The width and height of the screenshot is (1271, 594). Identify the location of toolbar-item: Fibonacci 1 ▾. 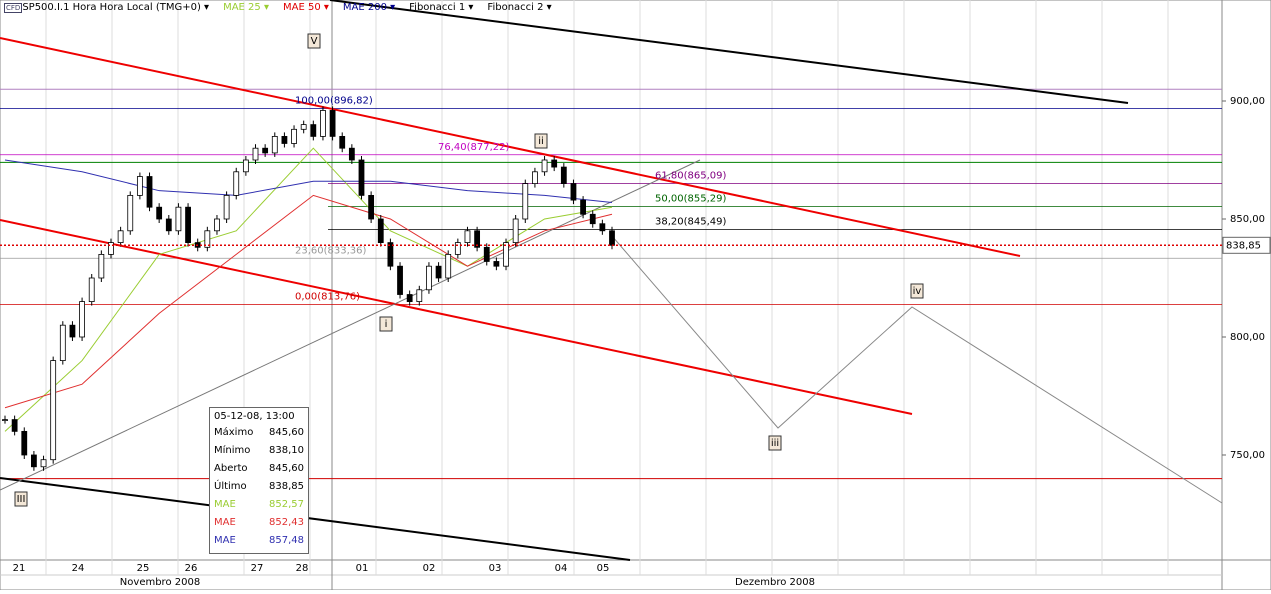
(441, 7).